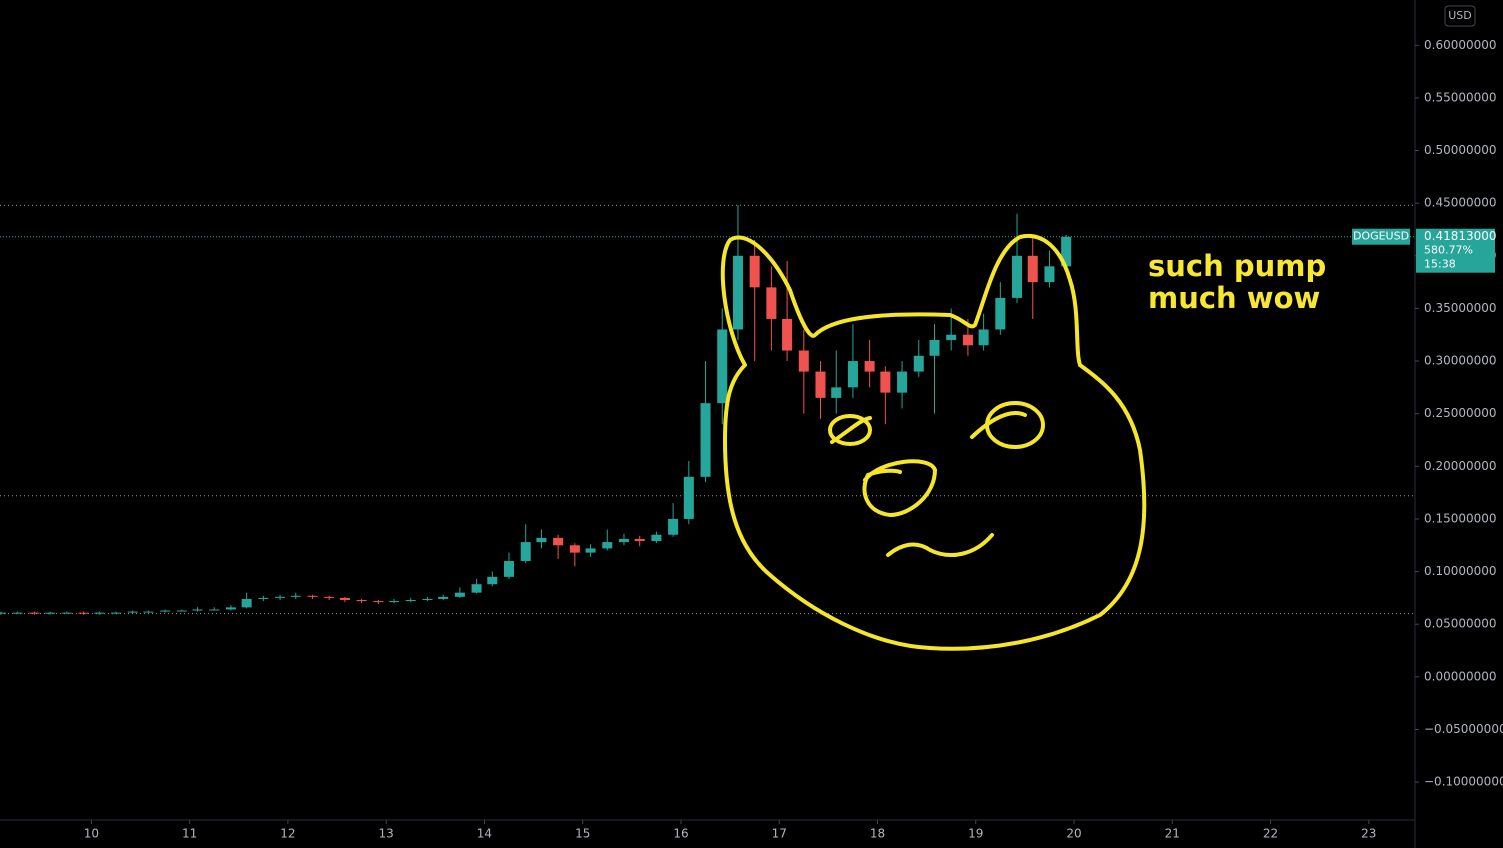 The width and height of the screenshot is (1503, 848). Describe the element at coordinates (1460, 676) in the screenshot. I see `y-tick-label: 0.00000000` at that location.